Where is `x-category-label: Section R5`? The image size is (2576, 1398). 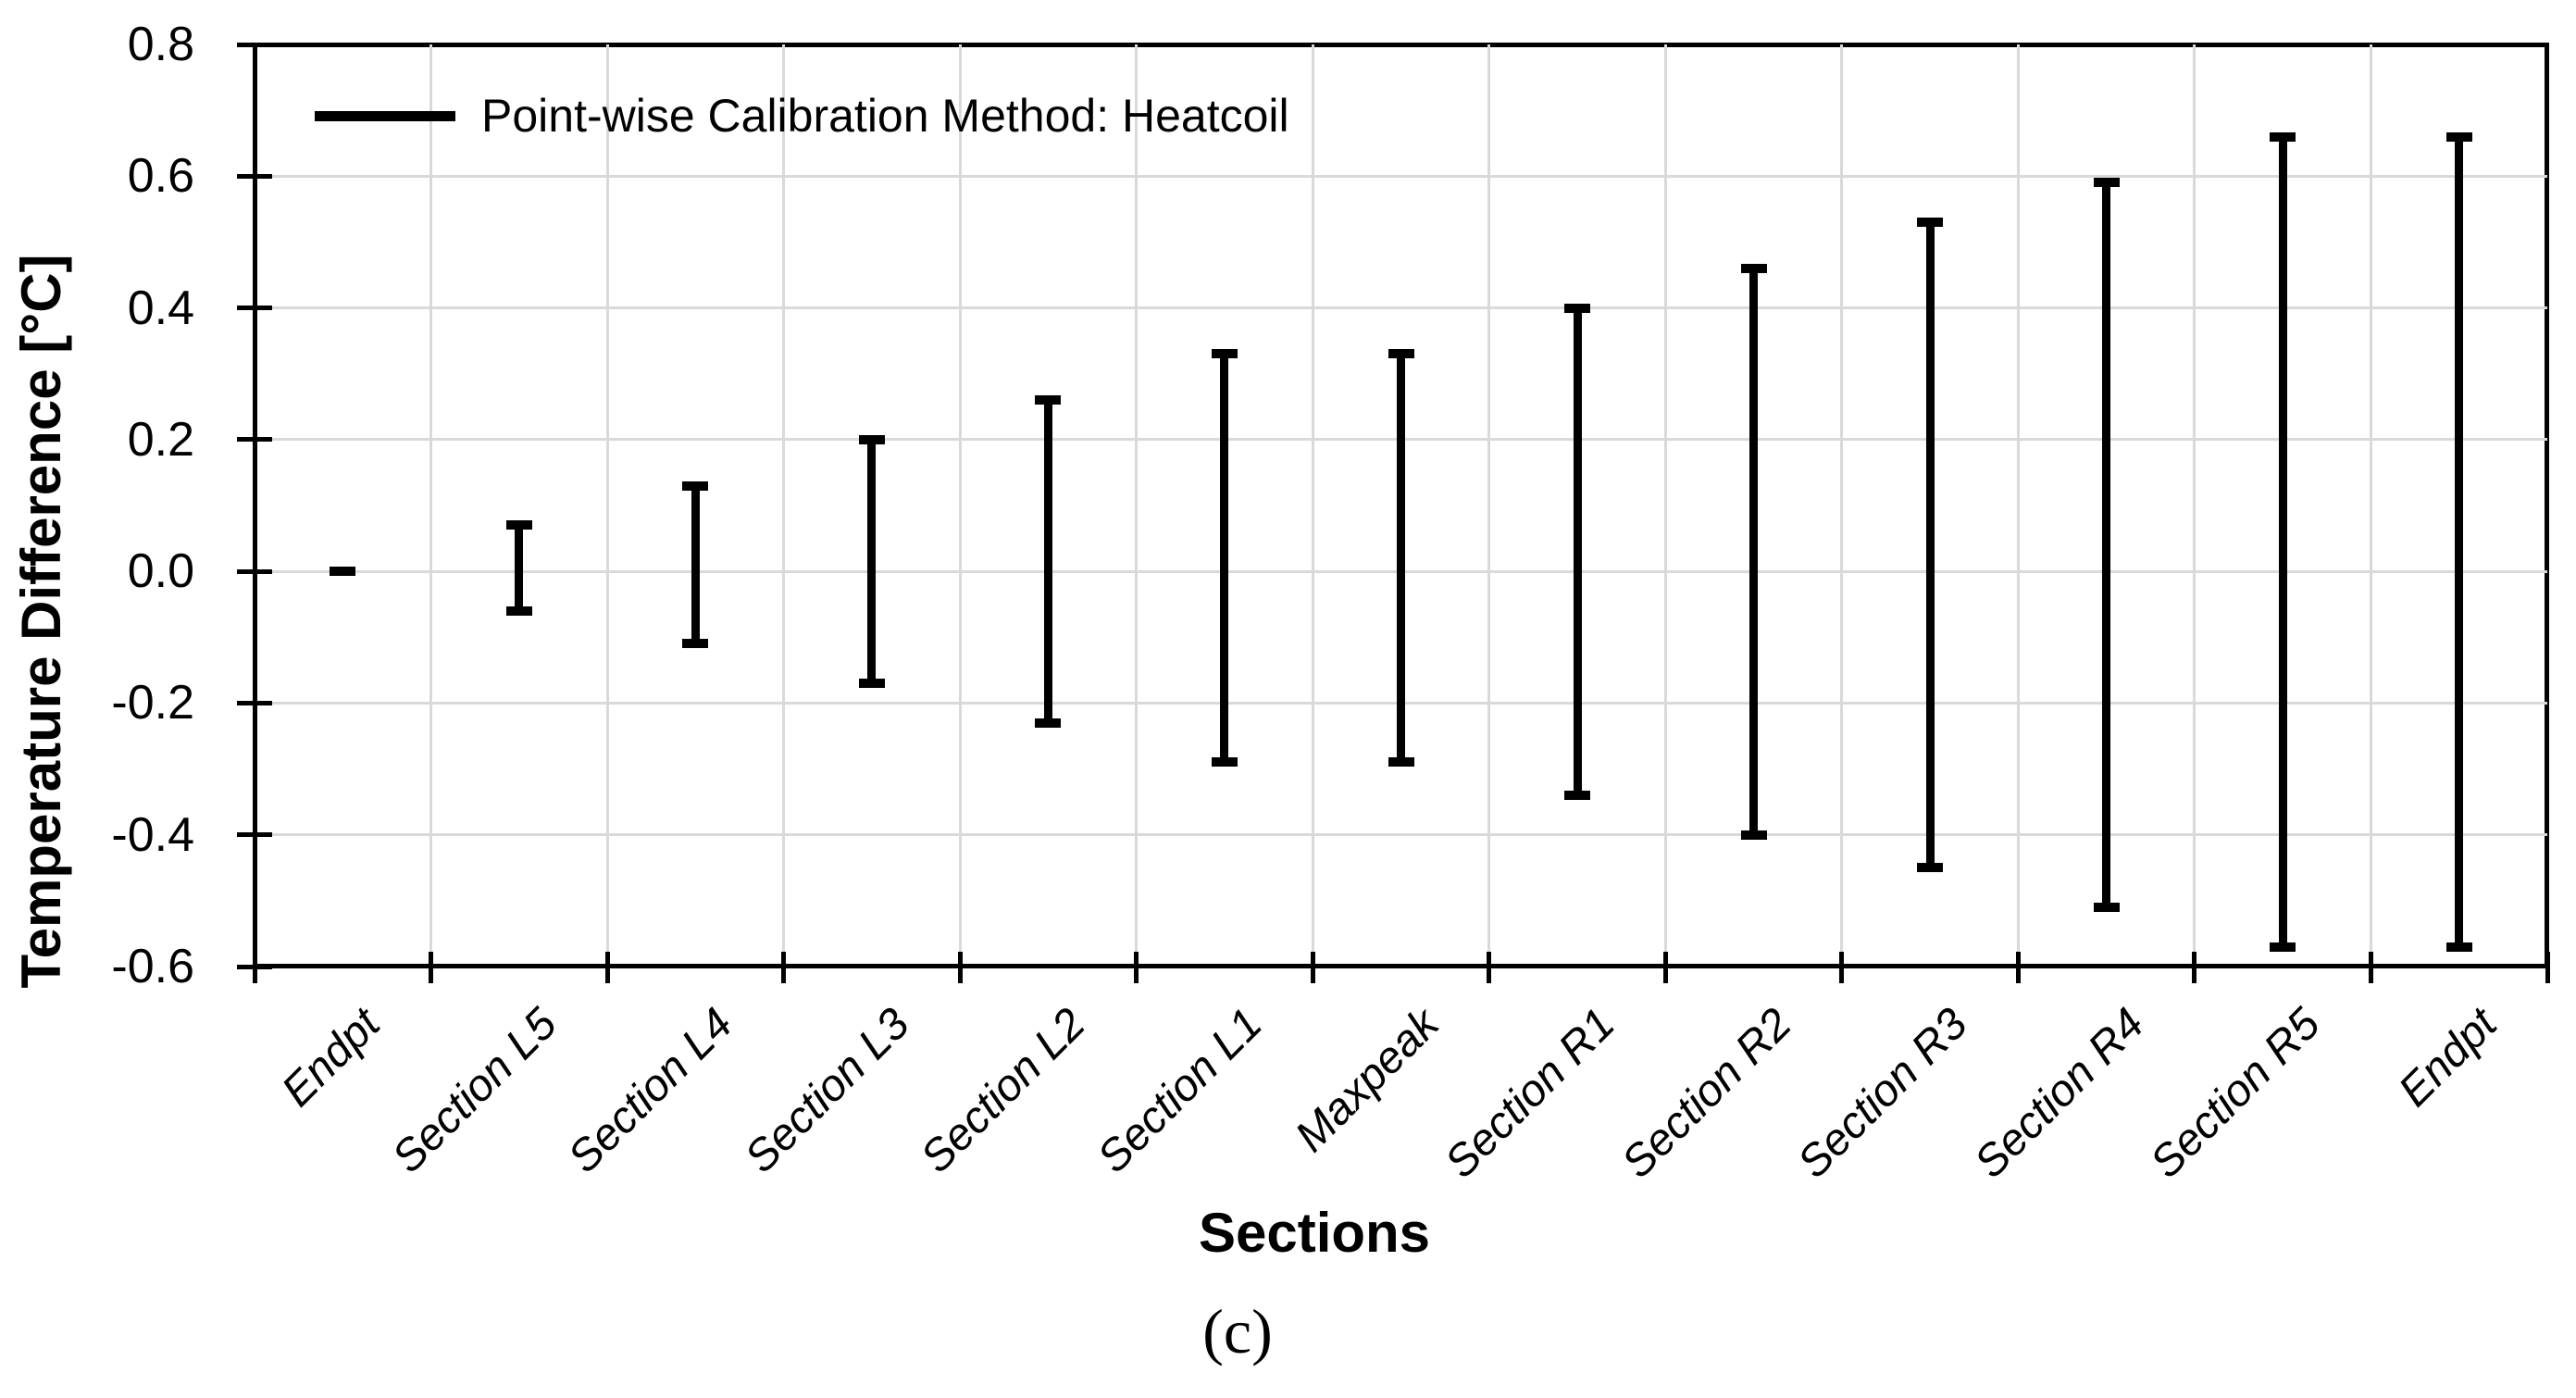 x-category-label: Section R5 is located at coordinates (2235, 1093).